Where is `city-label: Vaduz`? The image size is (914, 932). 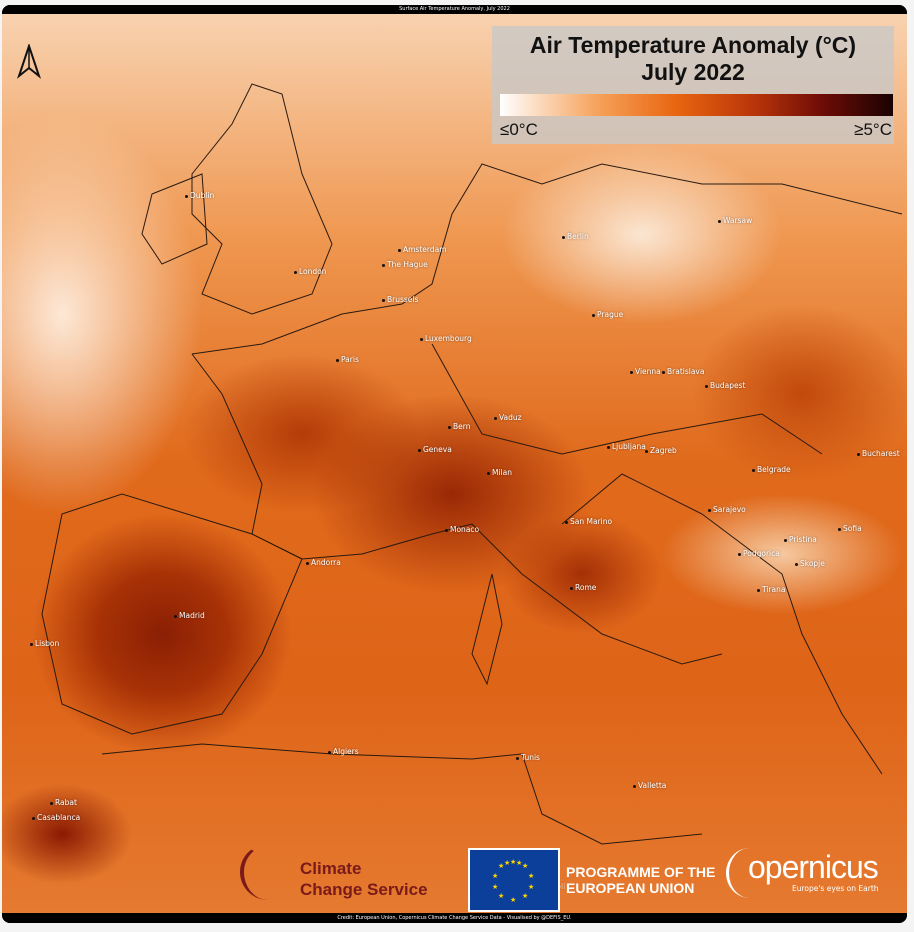 city-label: Vaduz is located at coordinates (508, 417).